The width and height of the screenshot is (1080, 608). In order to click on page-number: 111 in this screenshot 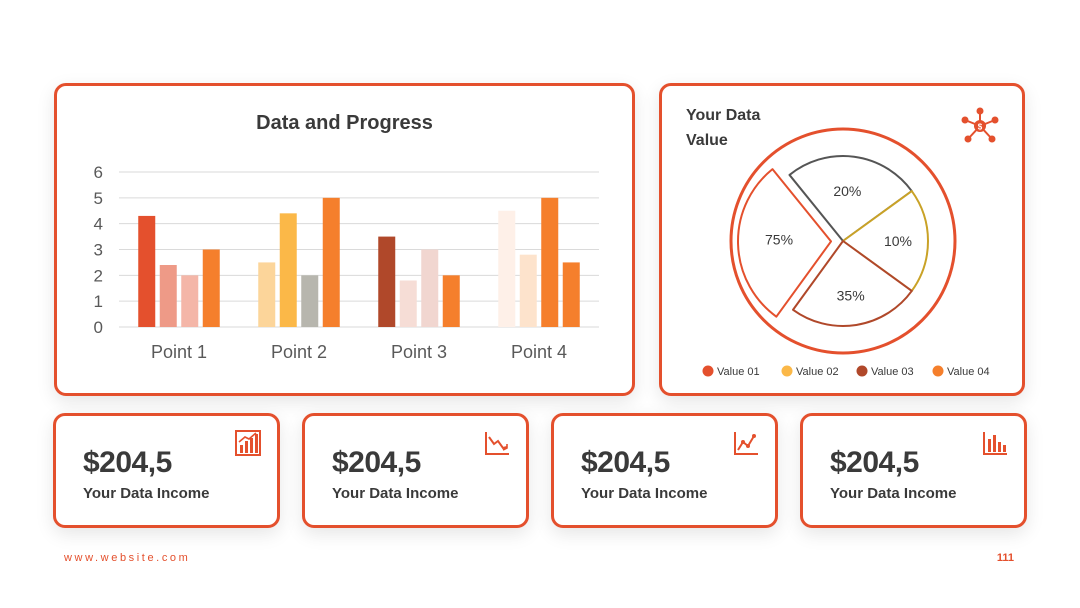, I will do `click(1005, 558)`.